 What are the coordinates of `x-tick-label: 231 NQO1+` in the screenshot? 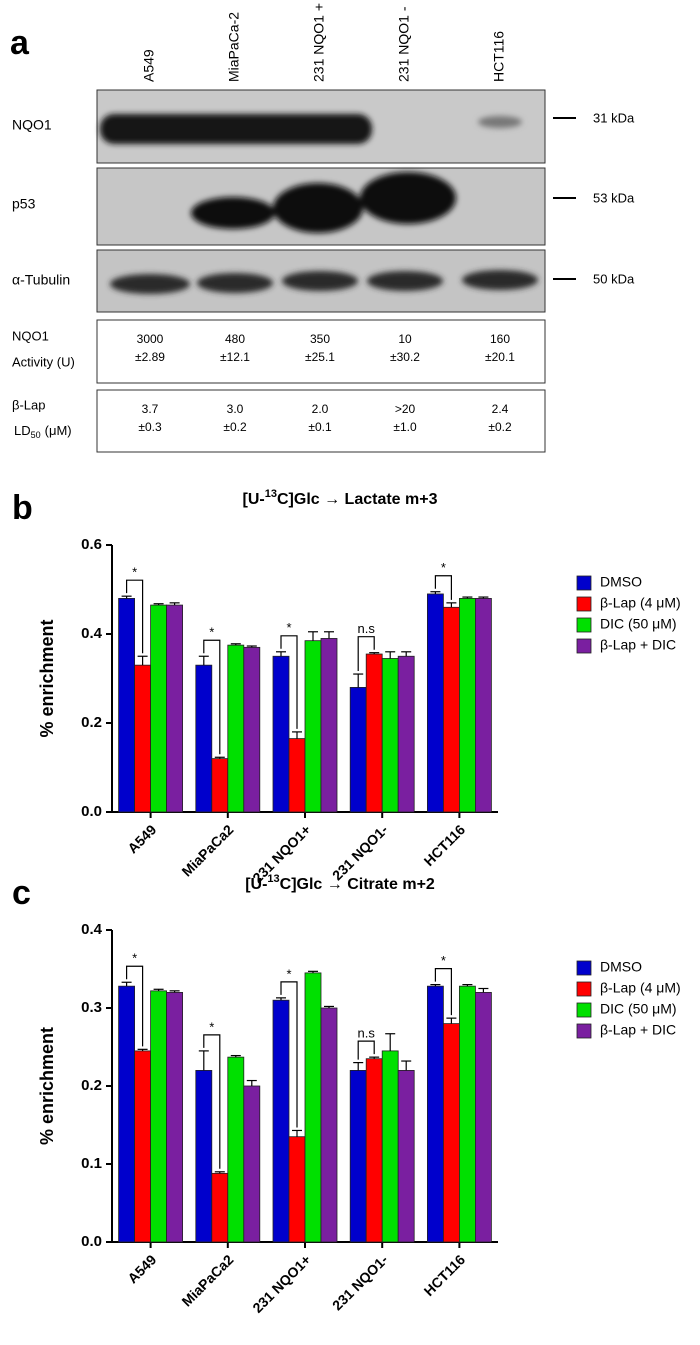 It's located at (281, 1283).